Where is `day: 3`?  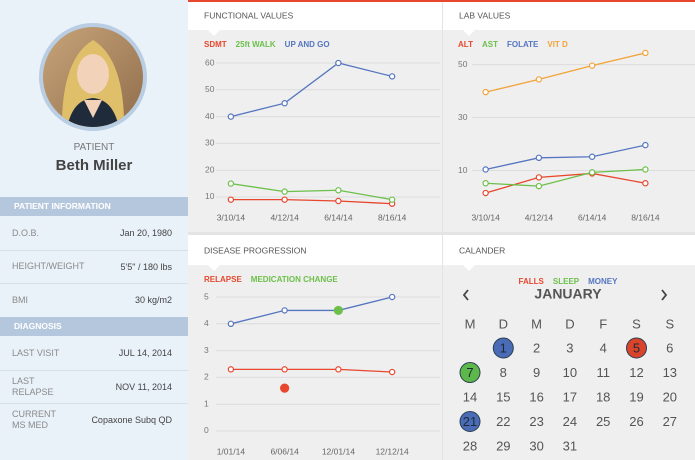
day: 3 is located at coordinates (569, 347).